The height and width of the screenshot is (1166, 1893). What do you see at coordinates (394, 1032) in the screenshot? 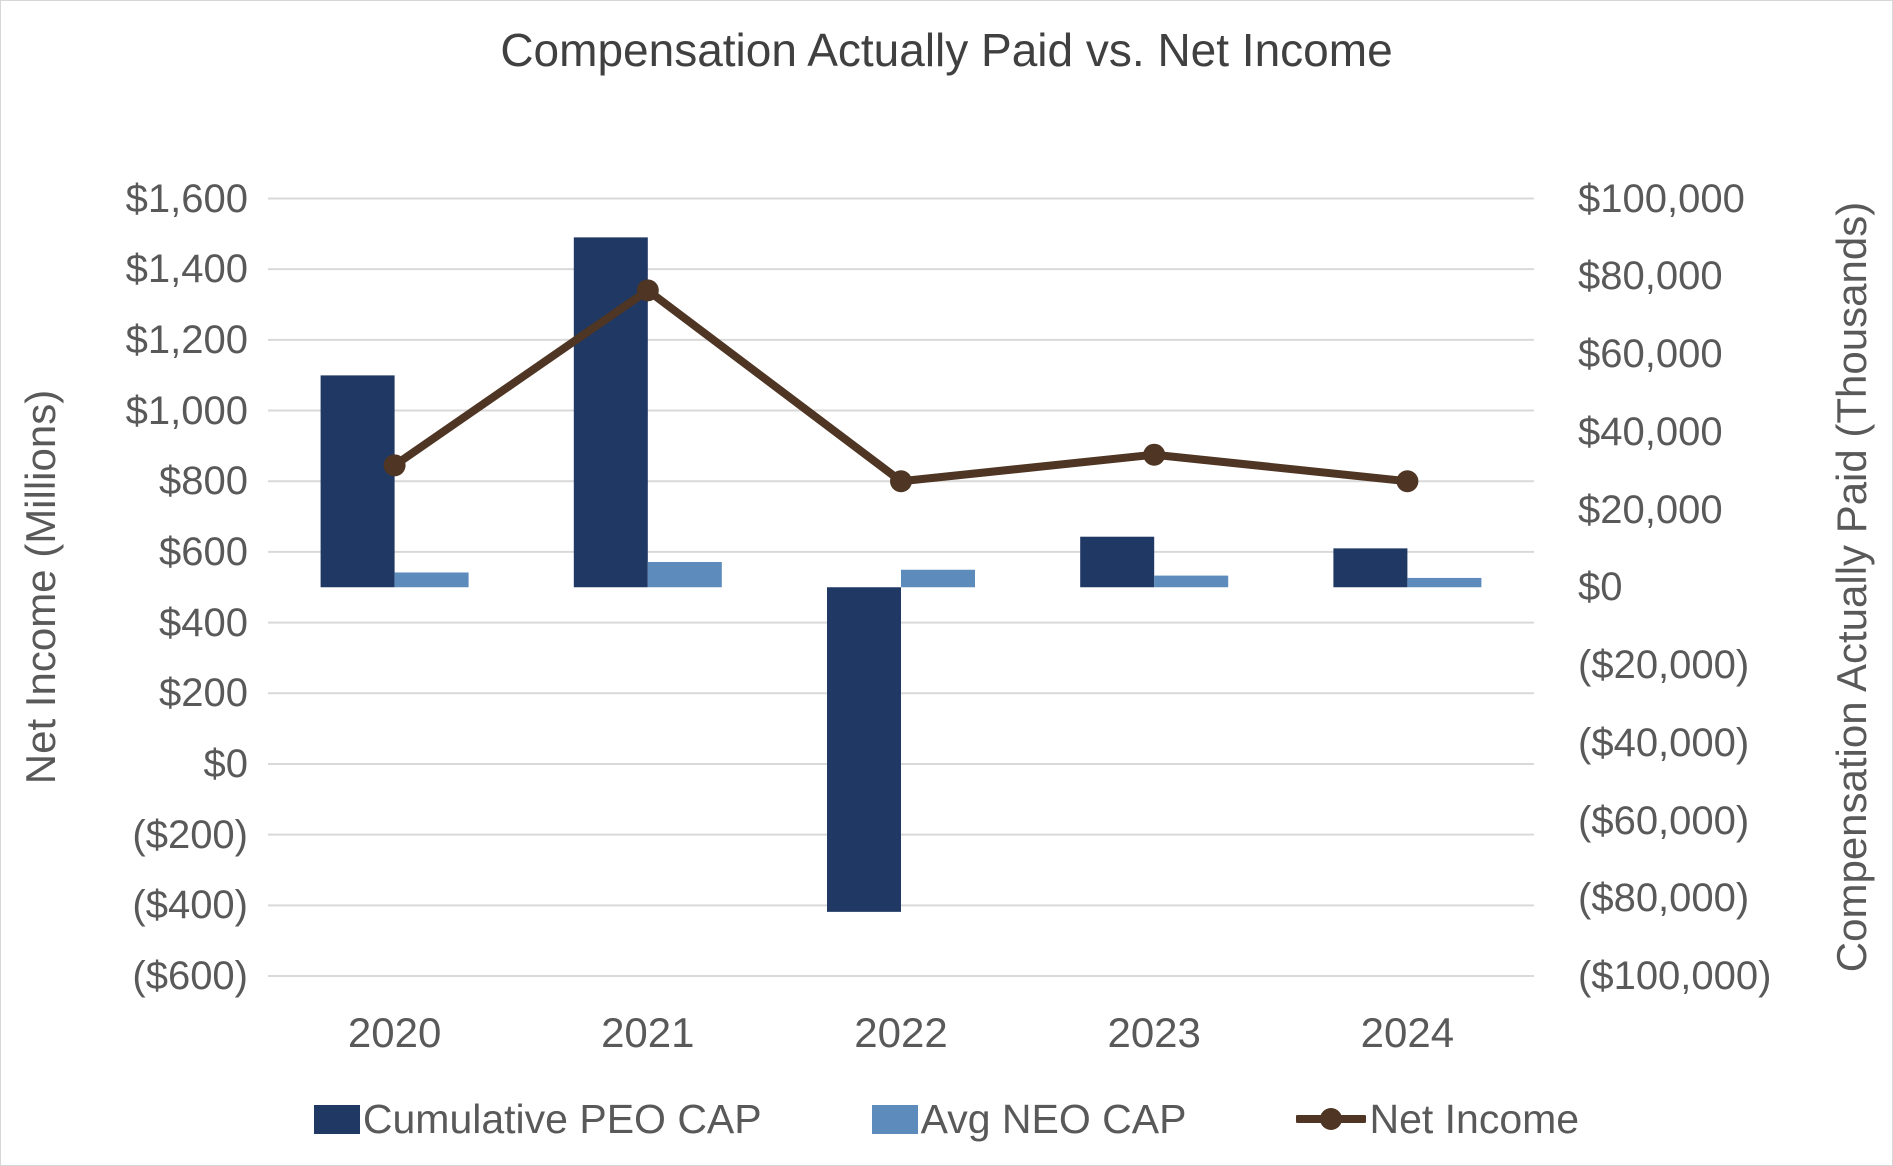
I see `x-axis-label-2020: 2020` at bounding box center [394, 1032].